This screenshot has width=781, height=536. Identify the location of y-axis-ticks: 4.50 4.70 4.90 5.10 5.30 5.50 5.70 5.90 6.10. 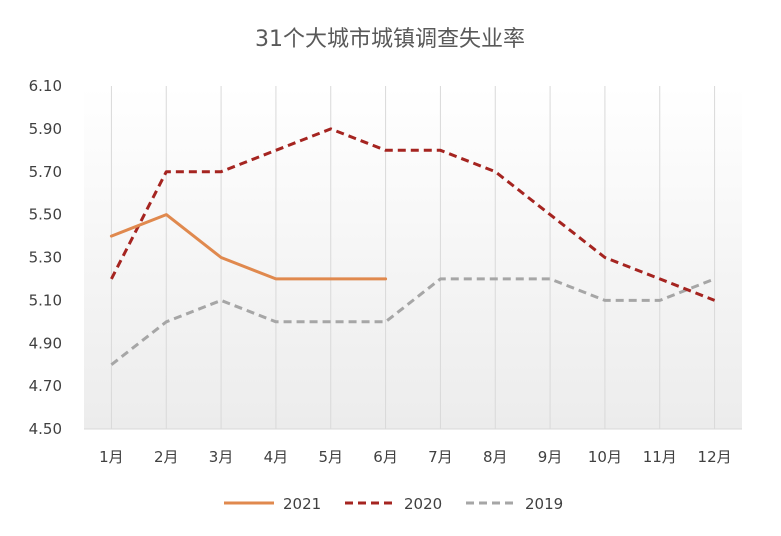
(45, 257).